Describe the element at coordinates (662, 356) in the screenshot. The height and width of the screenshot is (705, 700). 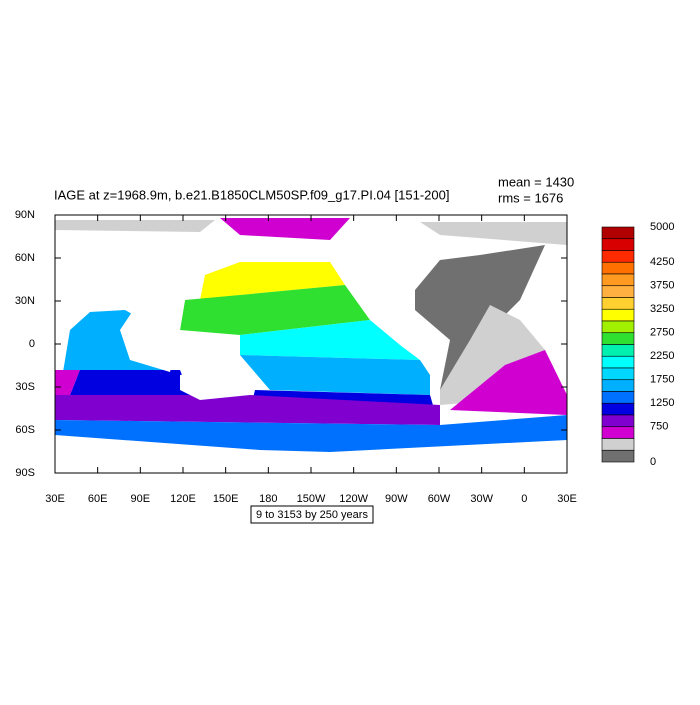
I see `colorbar-label: 2250` at that location.